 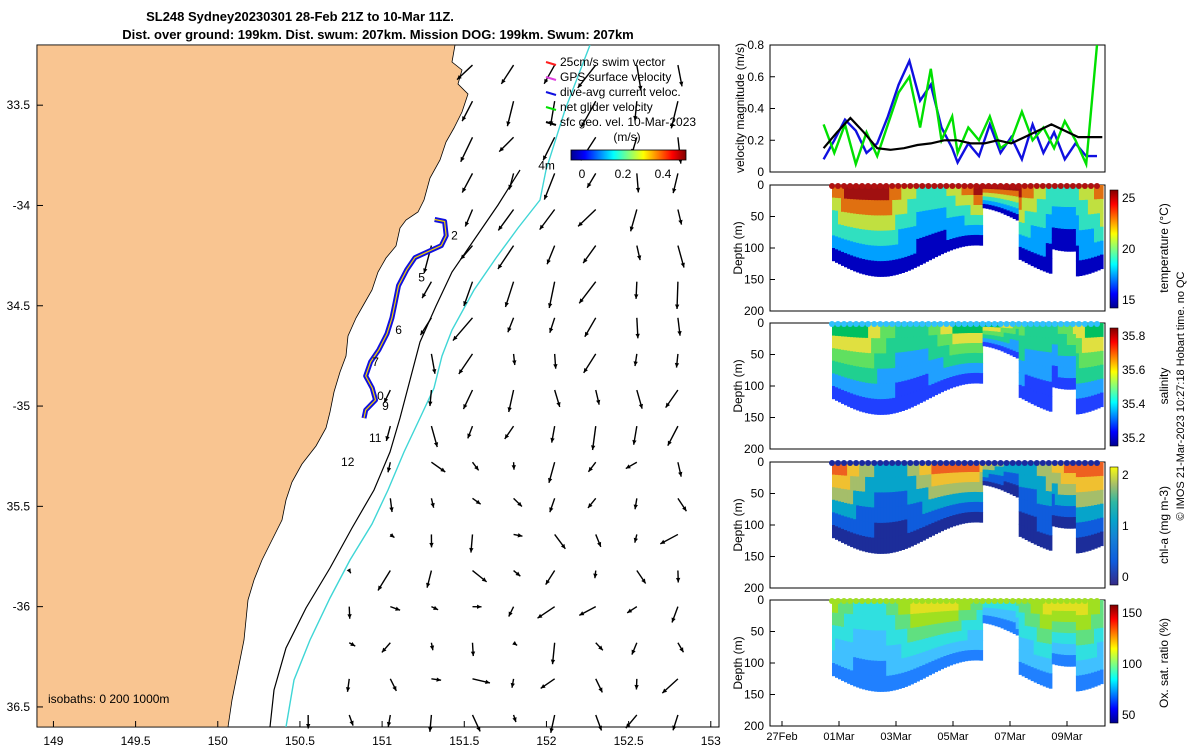 What do you see at coordinates (758, 494) in the screenshot?
I see `section-ytick-label: 50` at bounding box center [758, 494].